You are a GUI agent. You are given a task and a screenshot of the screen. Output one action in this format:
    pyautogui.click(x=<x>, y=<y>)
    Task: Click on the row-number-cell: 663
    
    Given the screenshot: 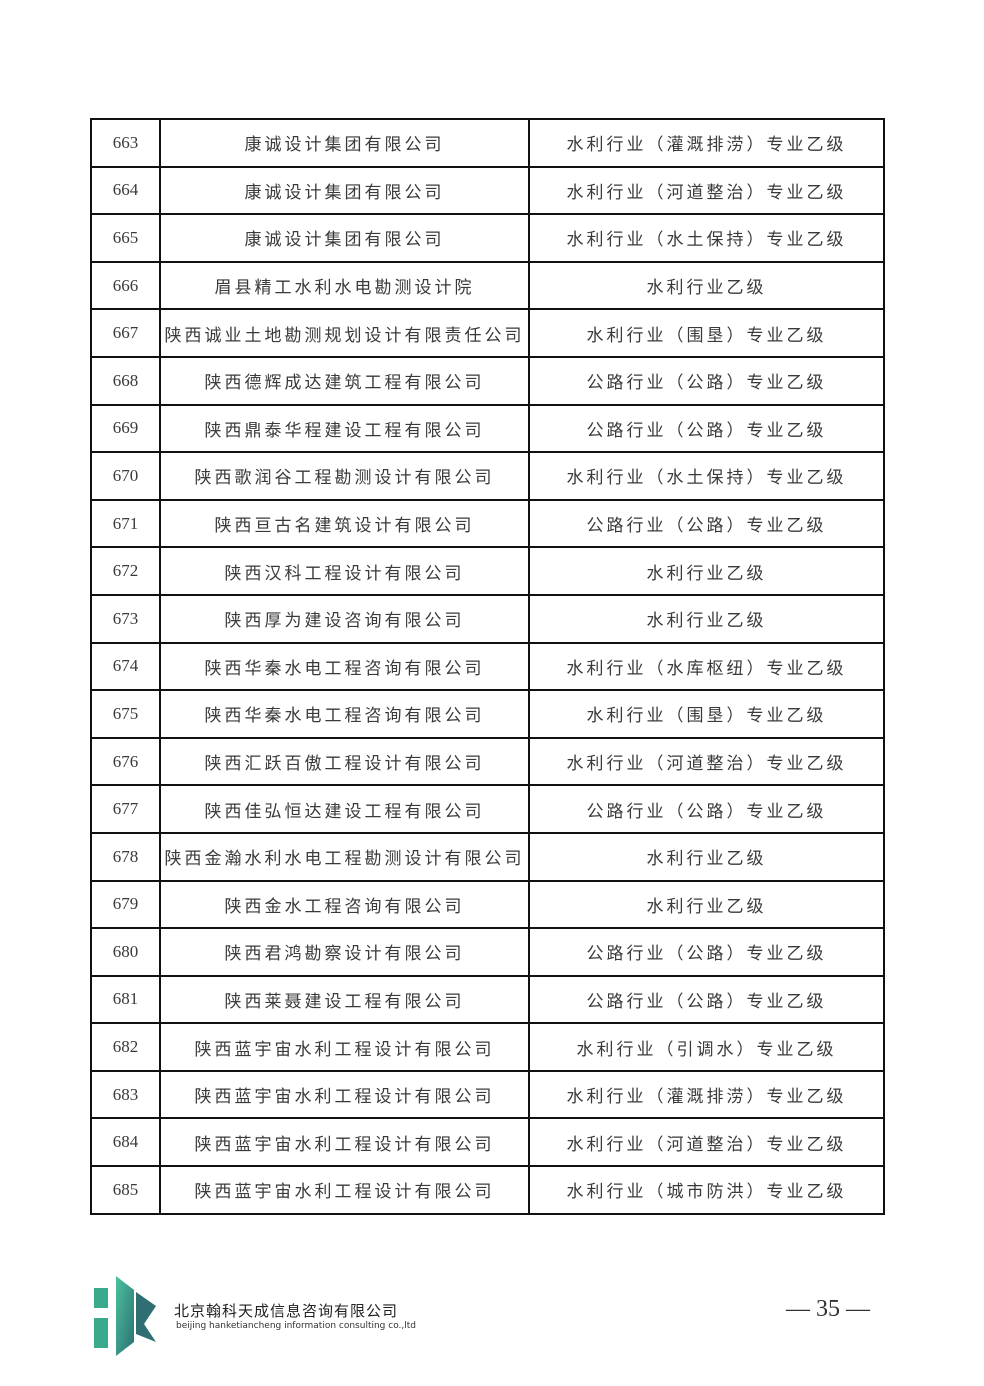 What is the action you would take?
    pyautogui.click(x=125, y=143)
    